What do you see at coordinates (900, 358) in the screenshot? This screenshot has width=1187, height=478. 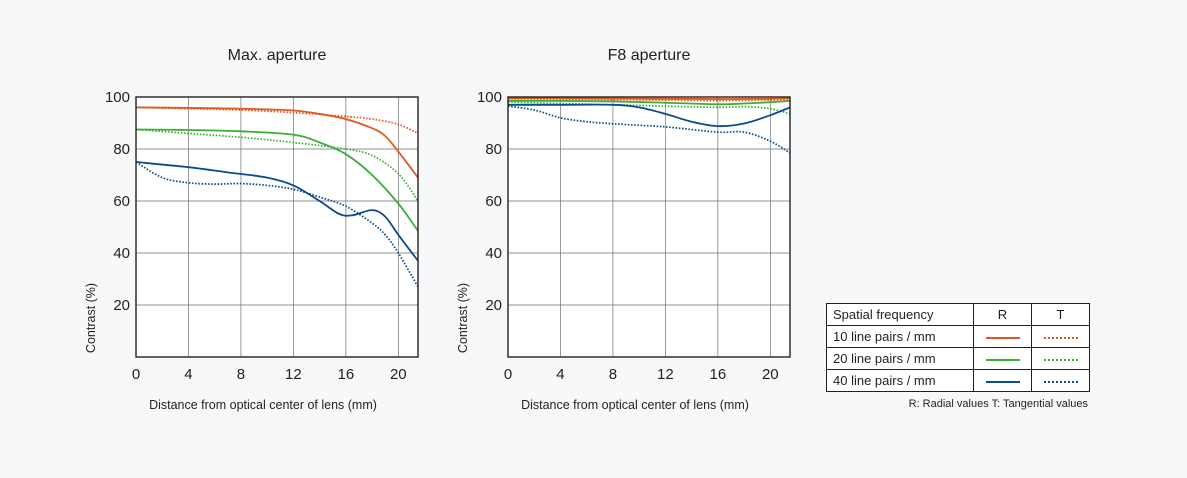 I see `legend-label-20: 20 line pairs / mm` at bounding box center [900, 358].